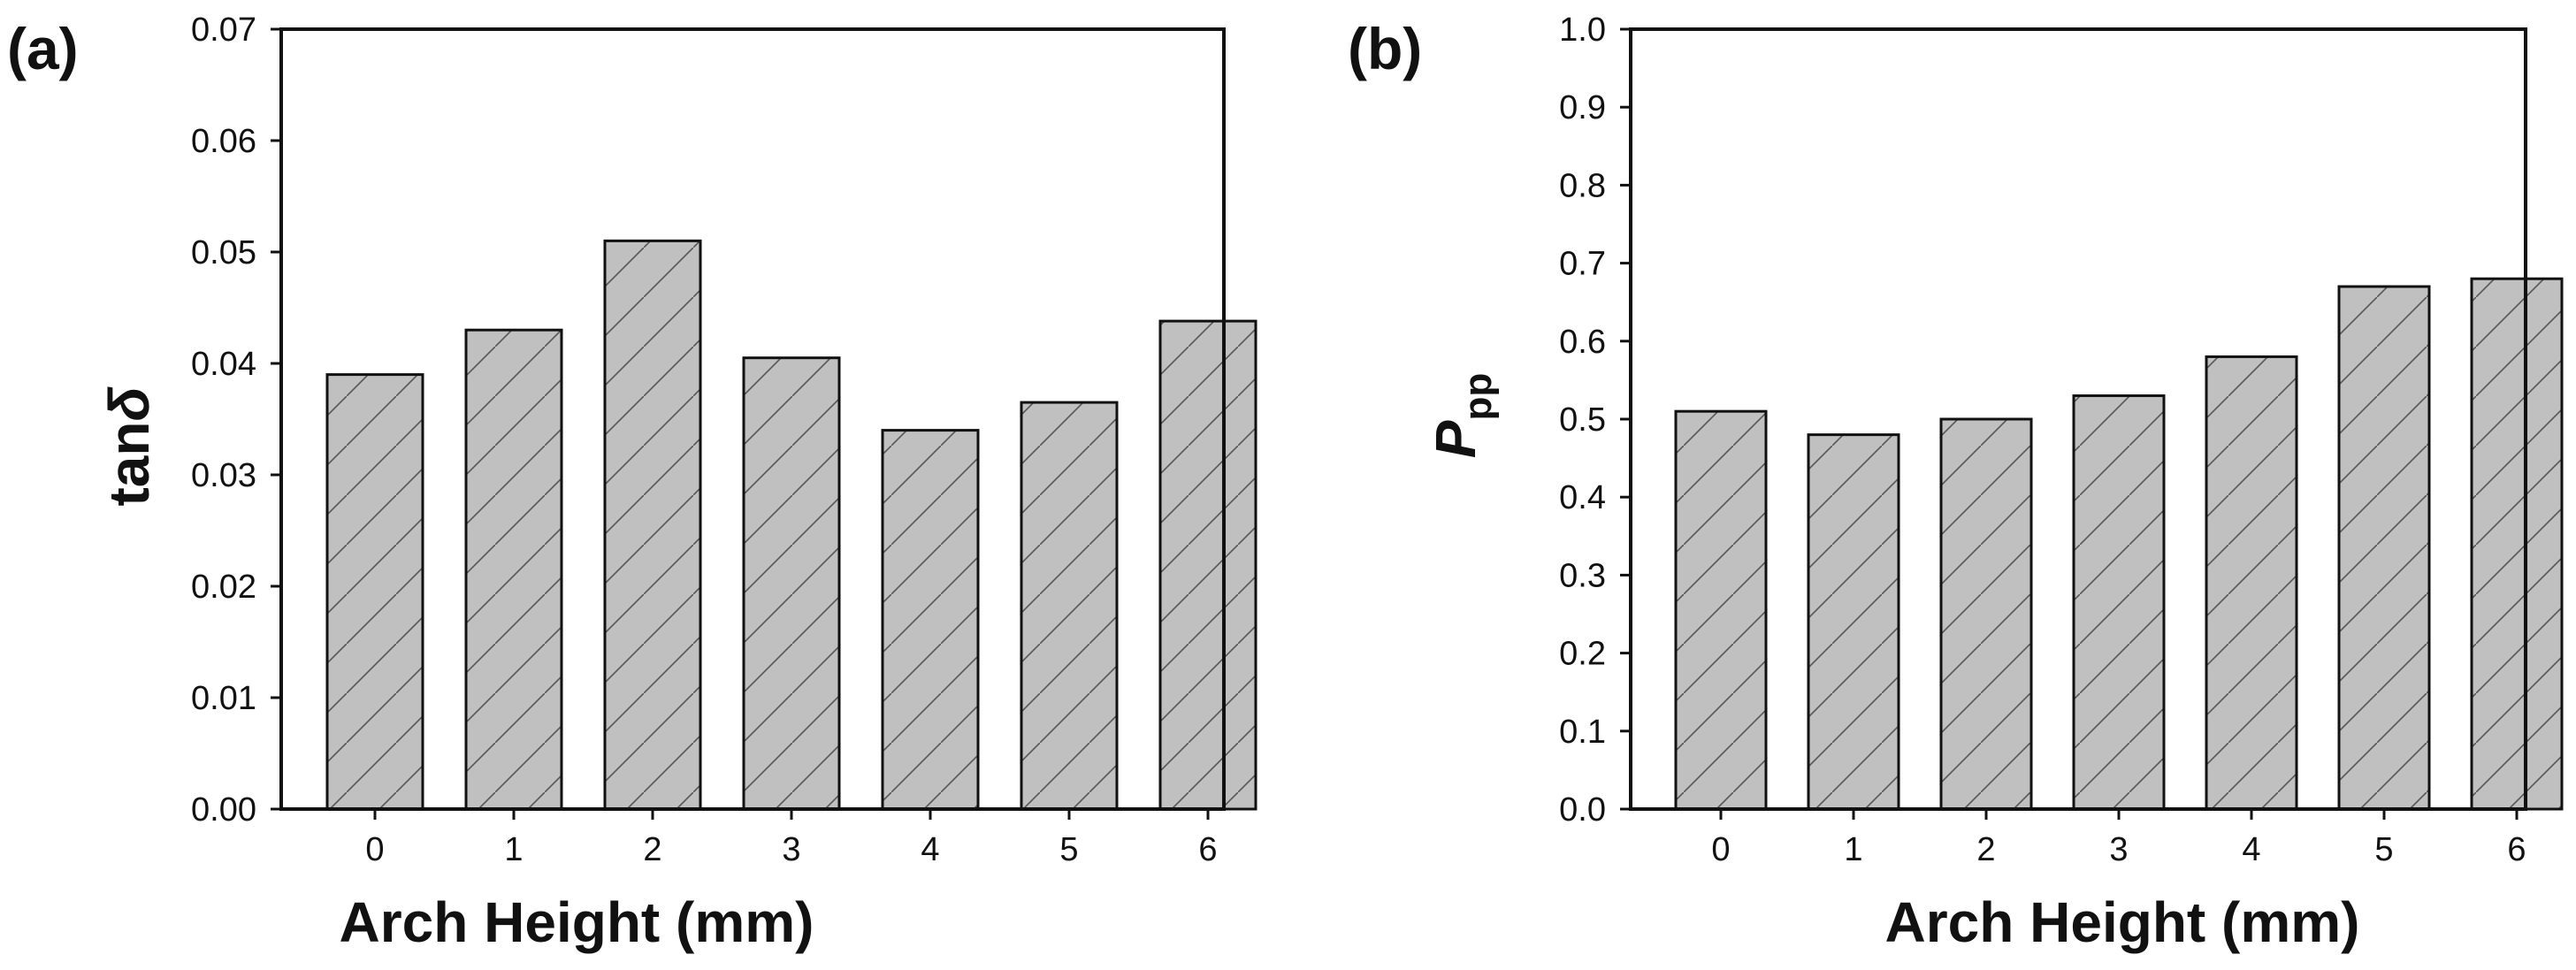 This screenshot has width=2576, height=970. What do you see at coordinates (513, 849) in the screenshot?
I see `panel-a-xtick-label: 1` at bounding box center [513, 849].